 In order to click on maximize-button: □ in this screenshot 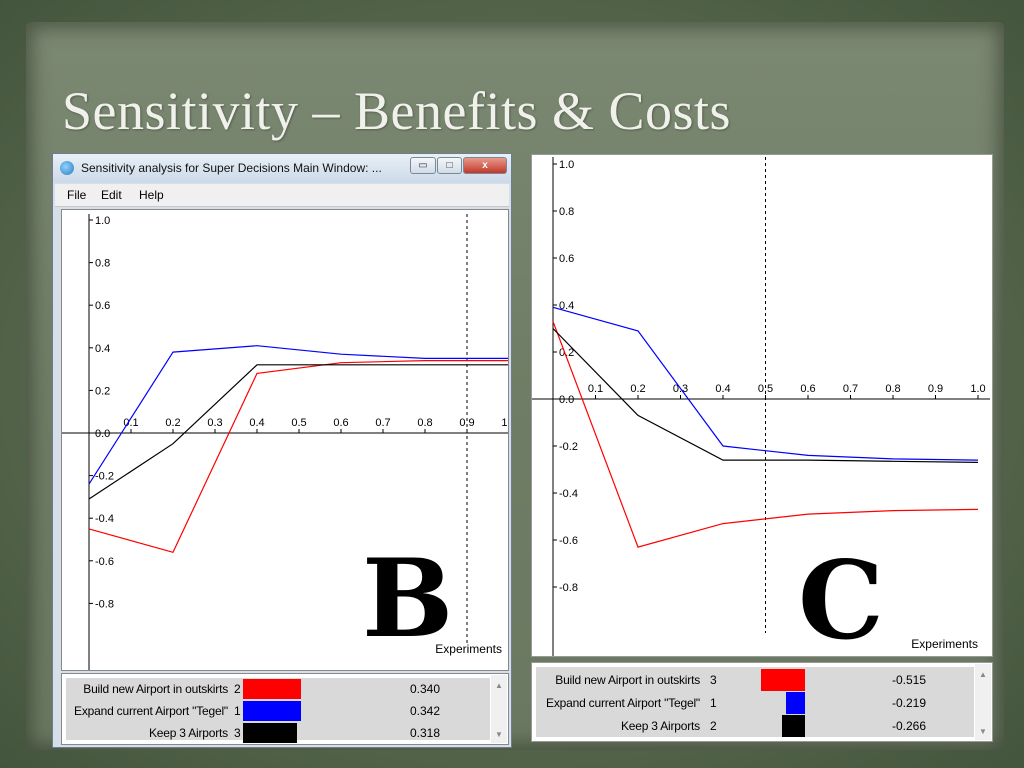, I will do `click(449, 165)`.